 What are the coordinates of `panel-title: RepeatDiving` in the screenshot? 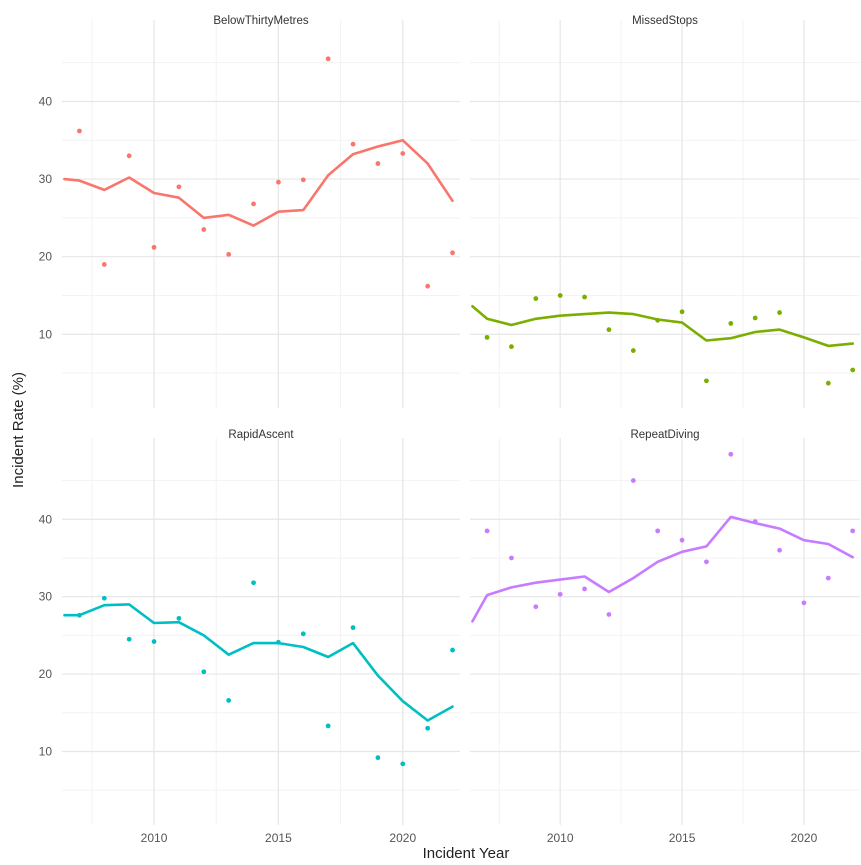 It's located at (664, 435).